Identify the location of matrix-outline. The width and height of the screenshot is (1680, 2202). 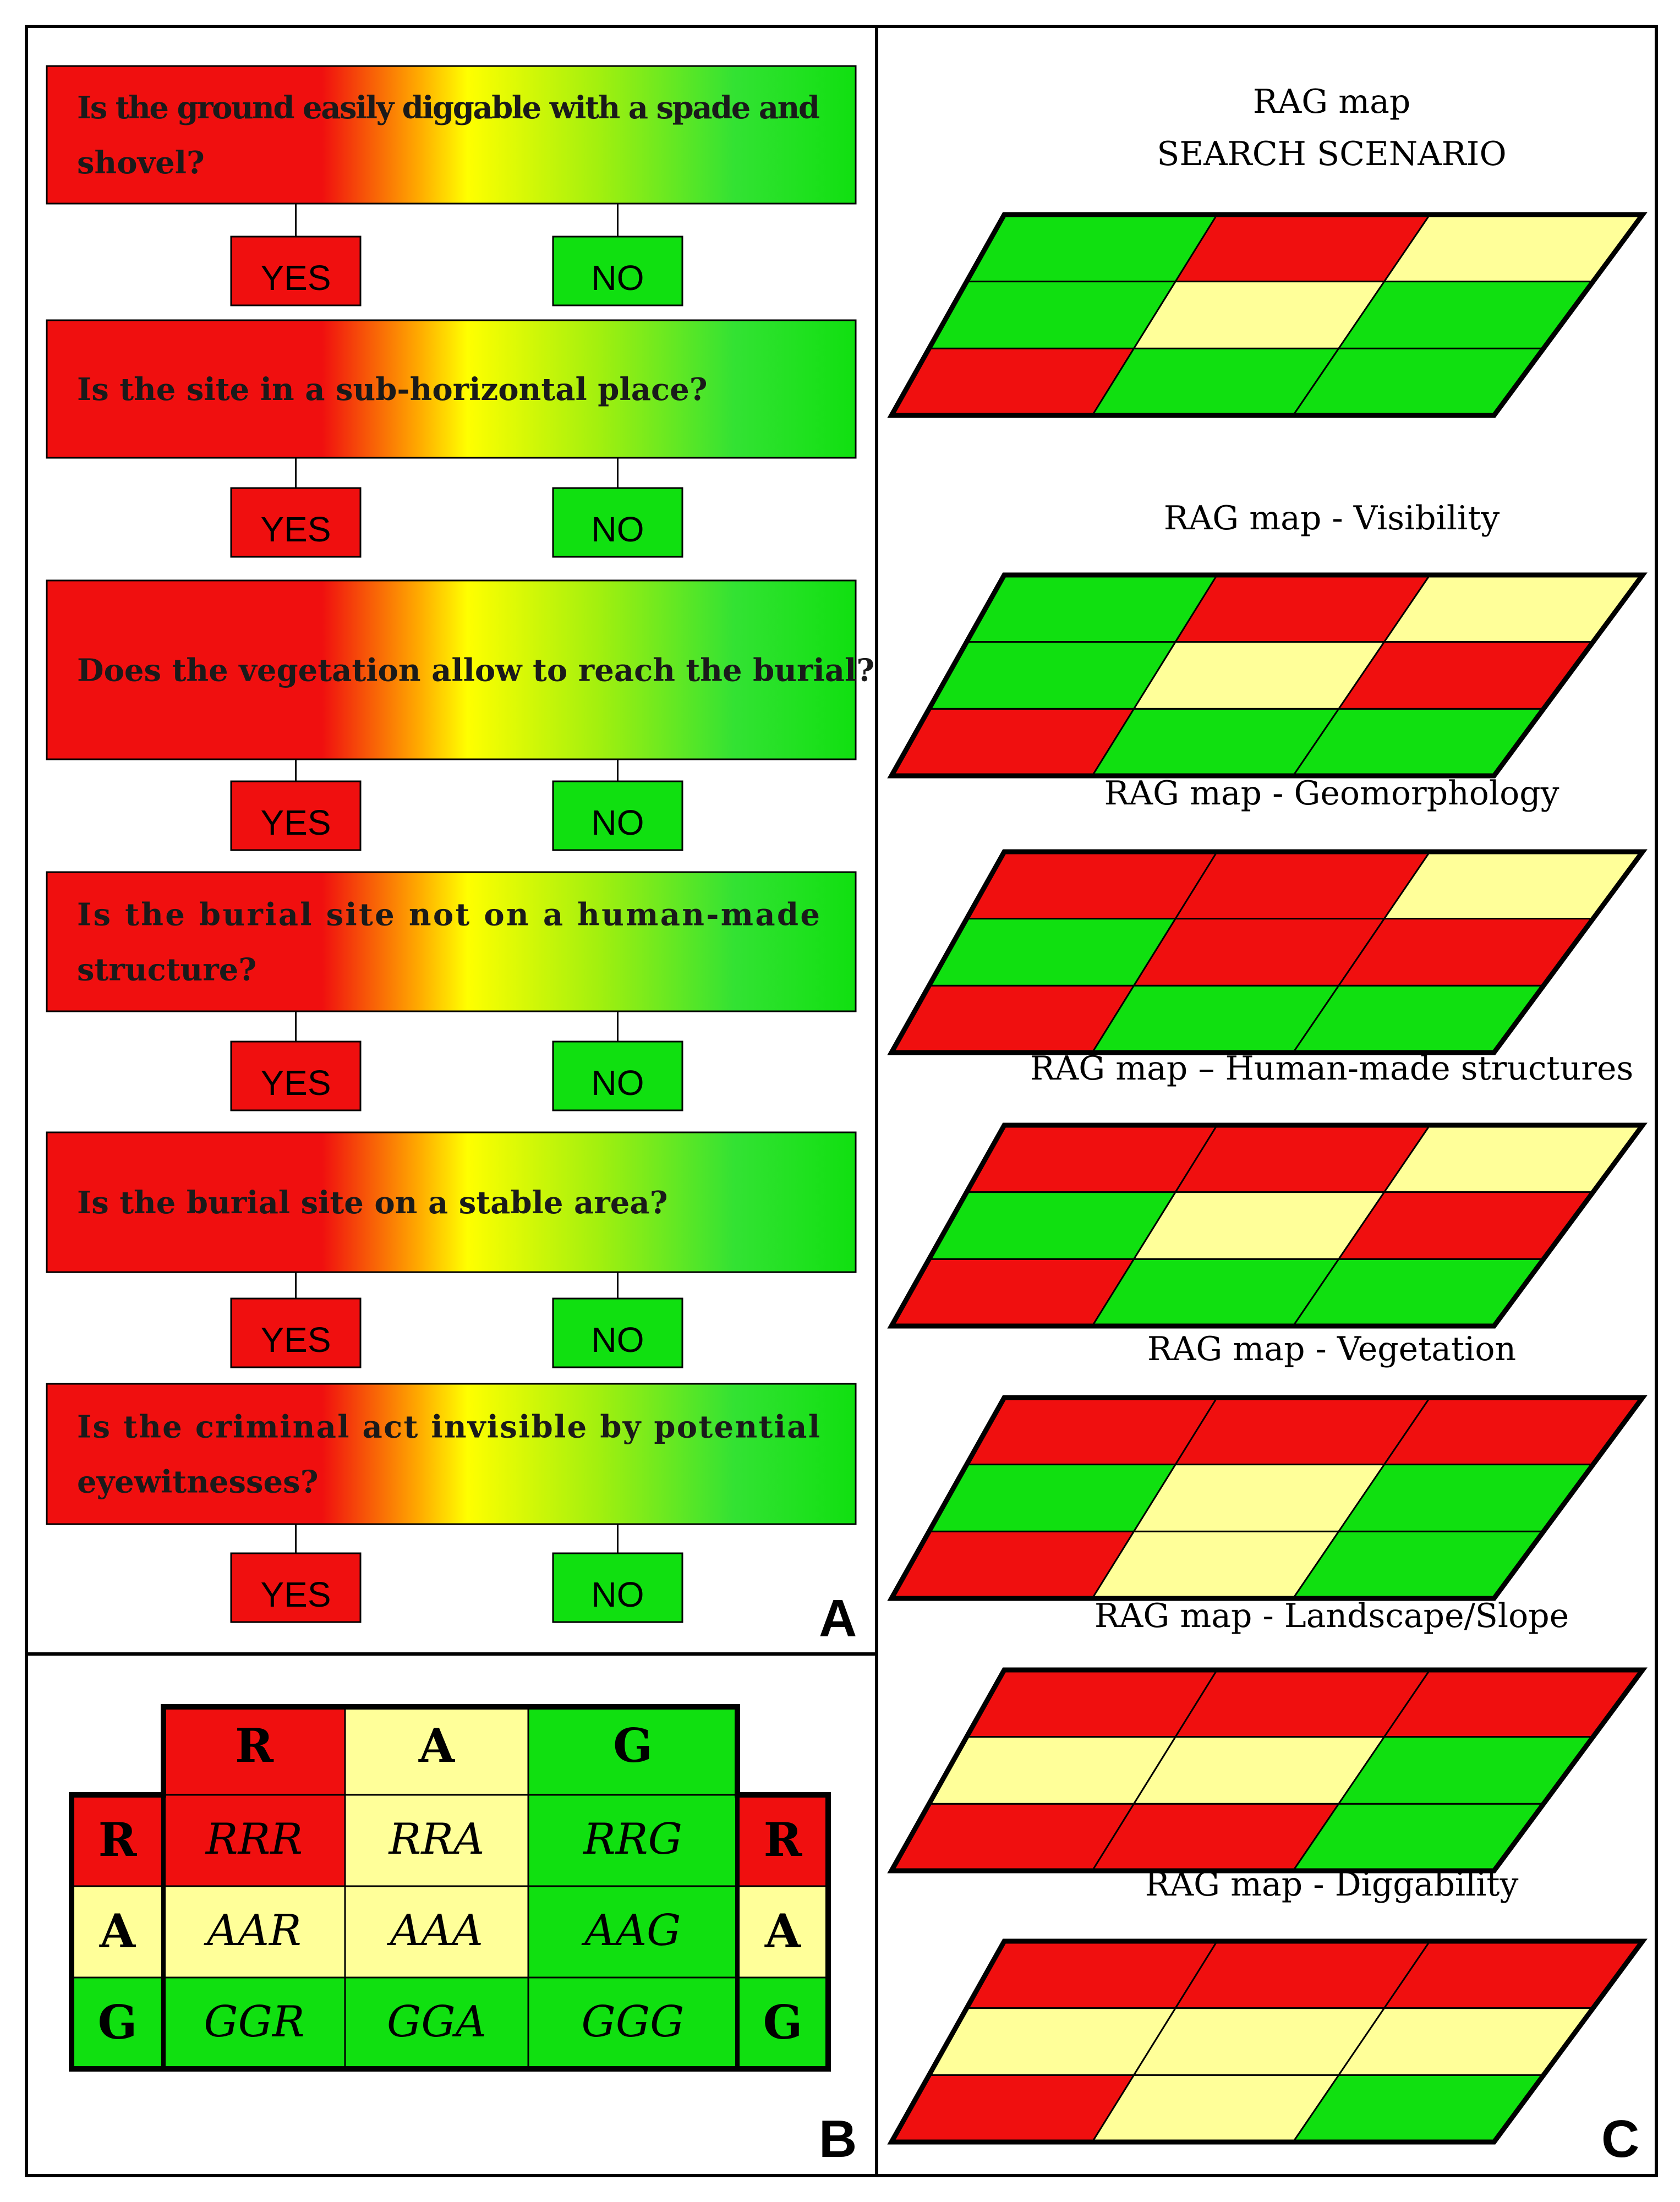
(450, 1888).